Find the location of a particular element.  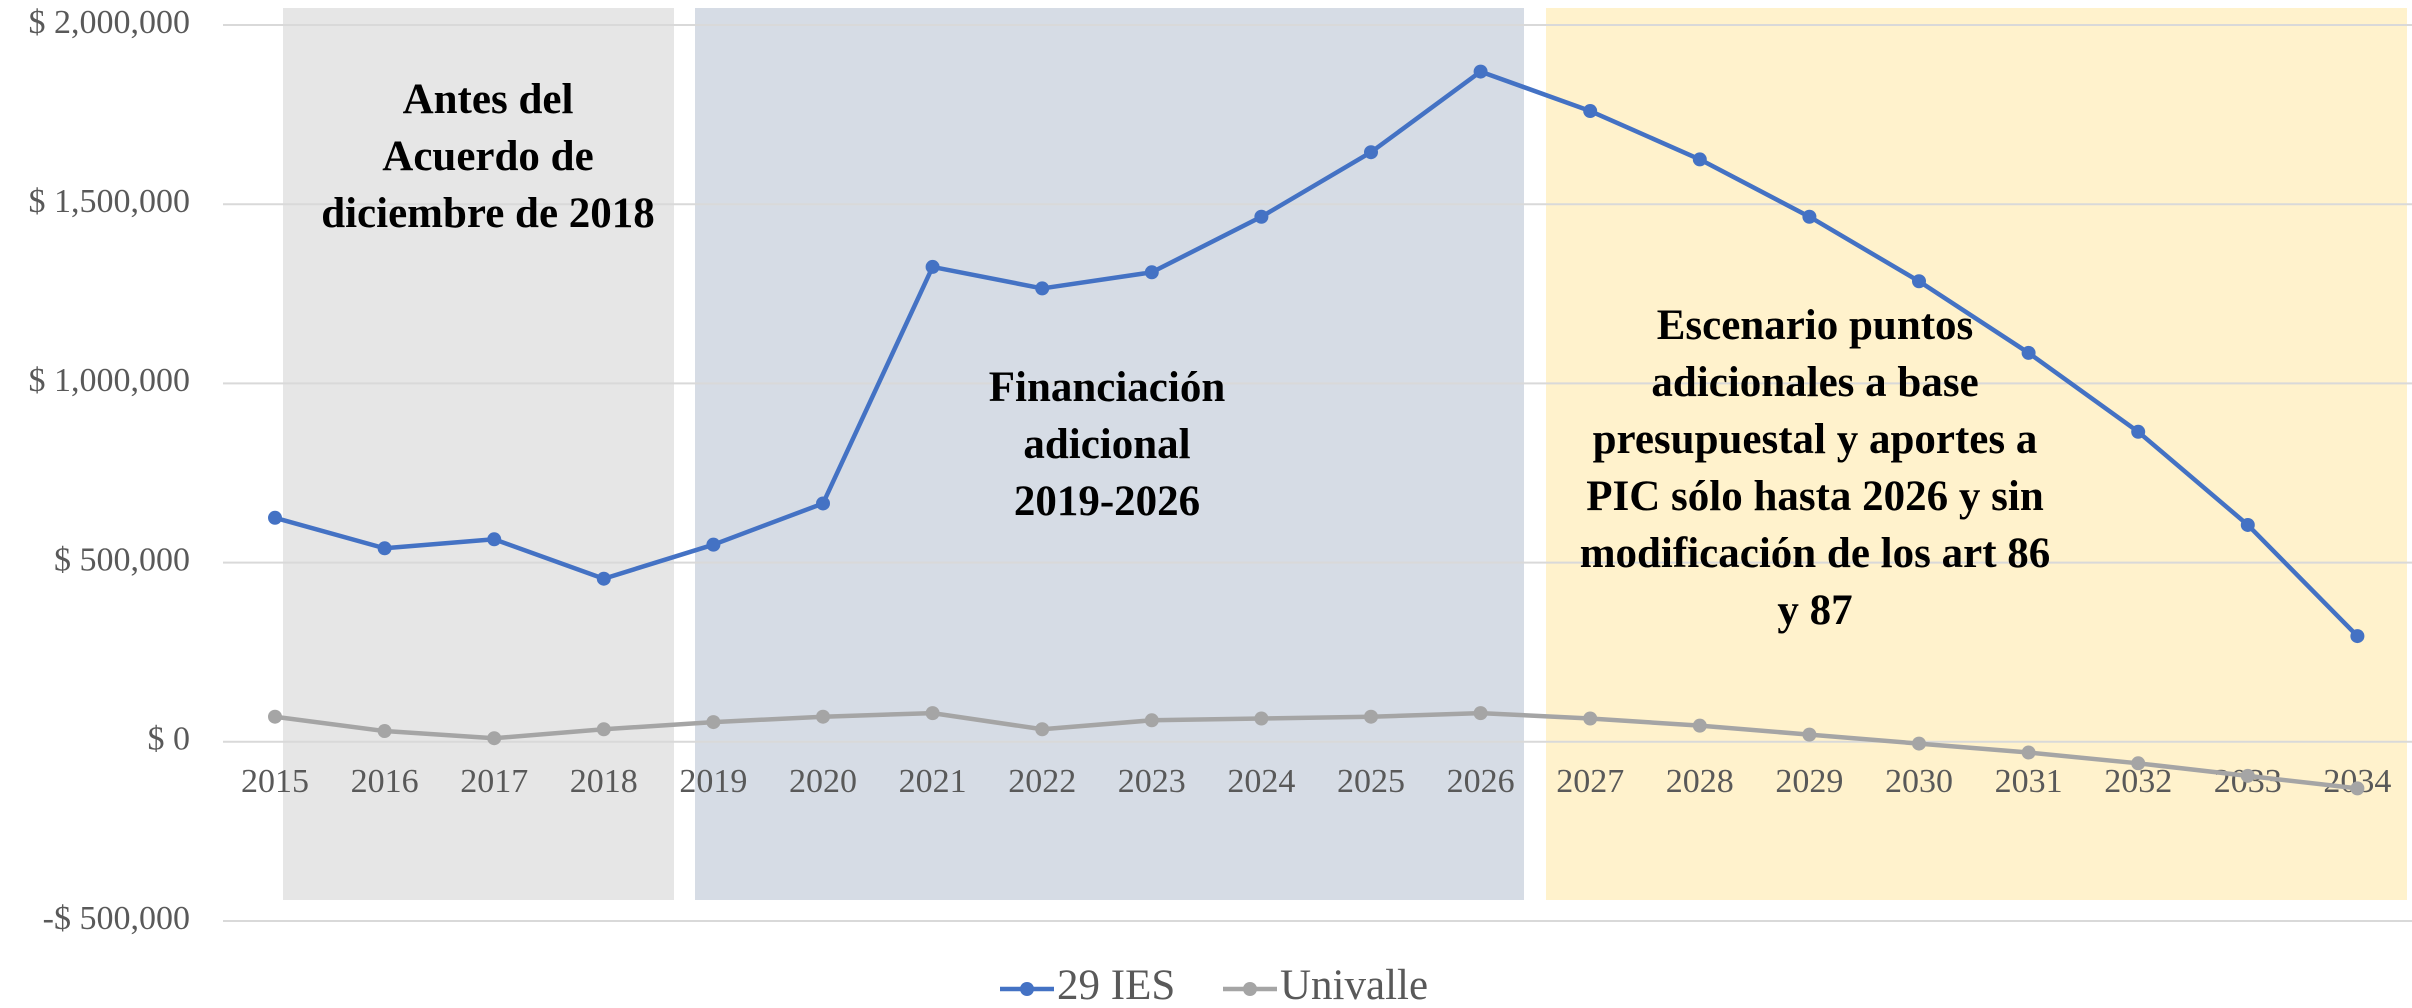

x-tick-label: 2020 is located at coordinates (823, 781).